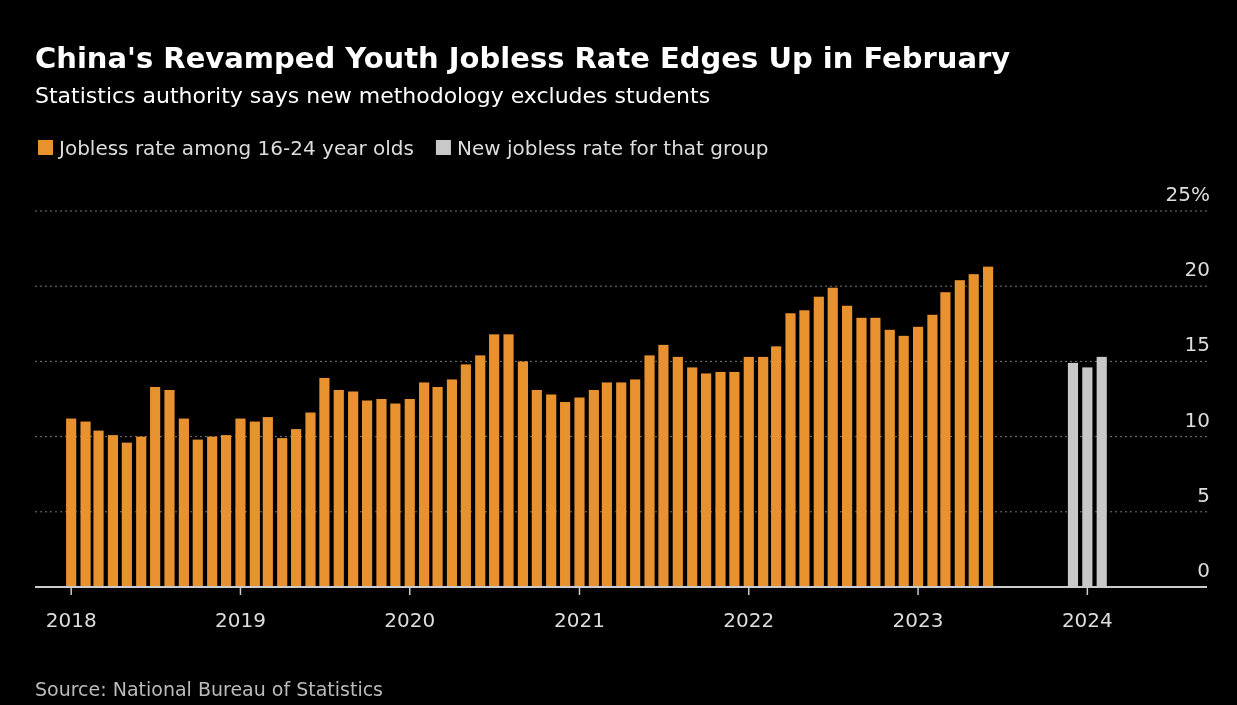 The height and width of the screenshot is (705, 1237). What do you see at coordinates (918, 620) in the screenshot?
I see `x-tick-label: 2023` at bounding box center [918, 620].